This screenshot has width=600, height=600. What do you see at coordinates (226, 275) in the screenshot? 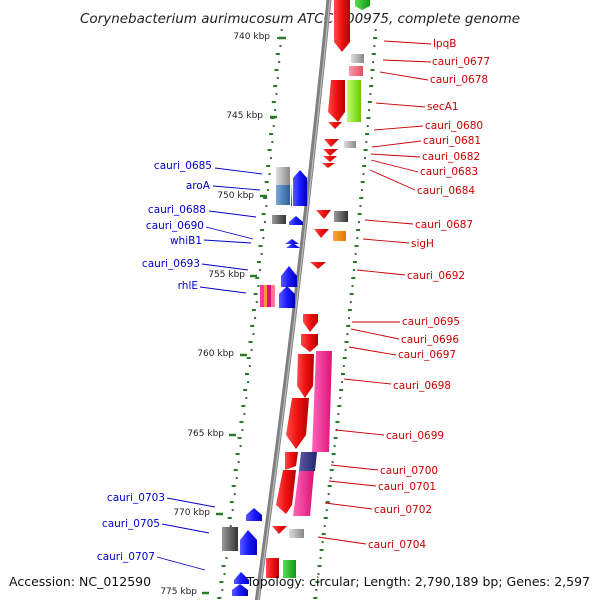
I see `scale-label: 755 kbp` at bounding box center [226, 275].